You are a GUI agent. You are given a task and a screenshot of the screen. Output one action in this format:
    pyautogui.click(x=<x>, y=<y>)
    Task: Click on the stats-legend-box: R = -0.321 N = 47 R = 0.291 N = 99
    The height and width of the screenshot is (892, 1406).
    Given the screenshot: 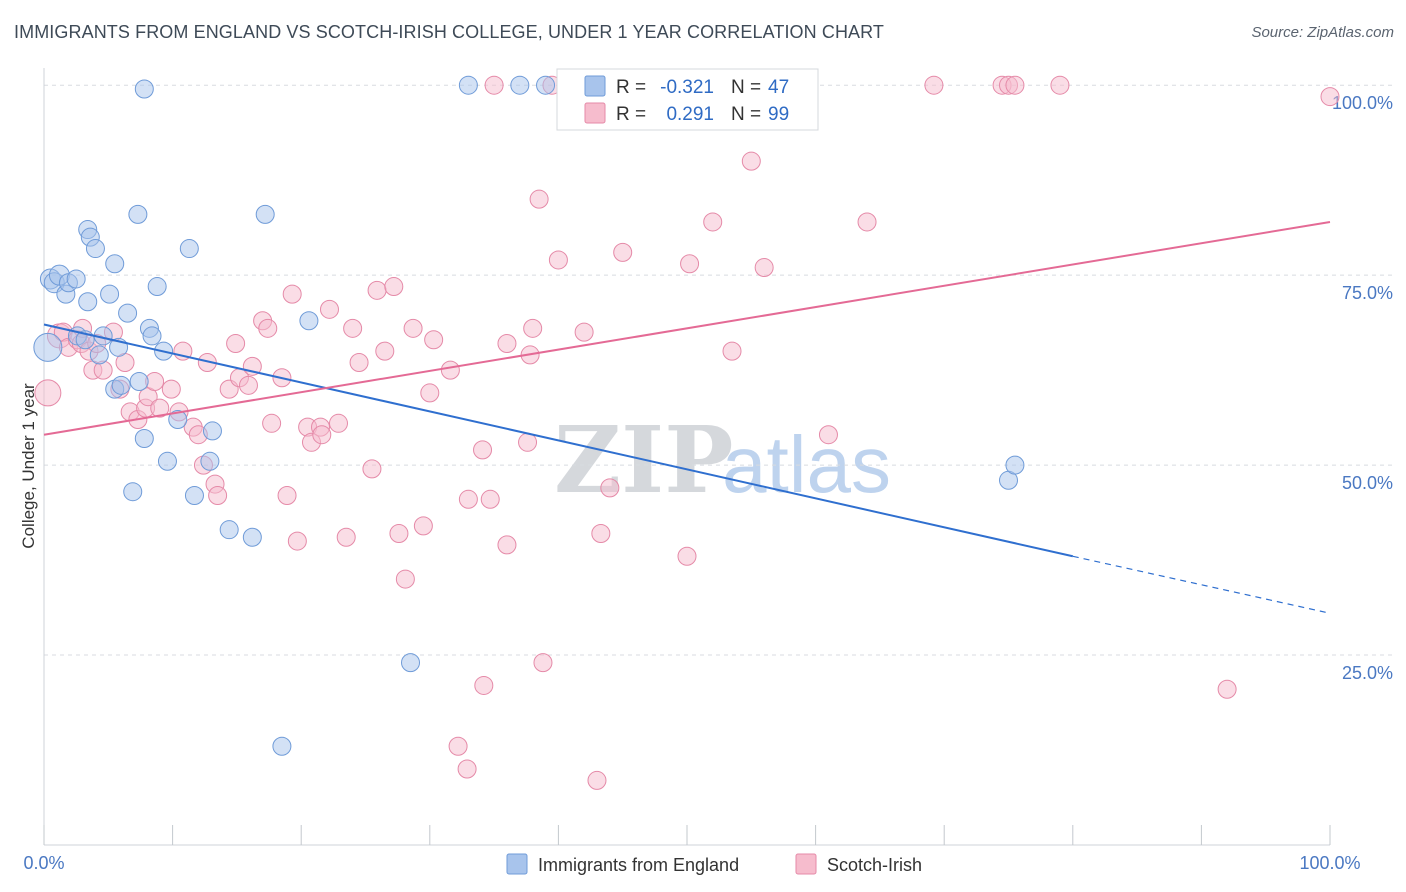 What is the action you would take?
    pyautogui.click(x=687, y=99)
    